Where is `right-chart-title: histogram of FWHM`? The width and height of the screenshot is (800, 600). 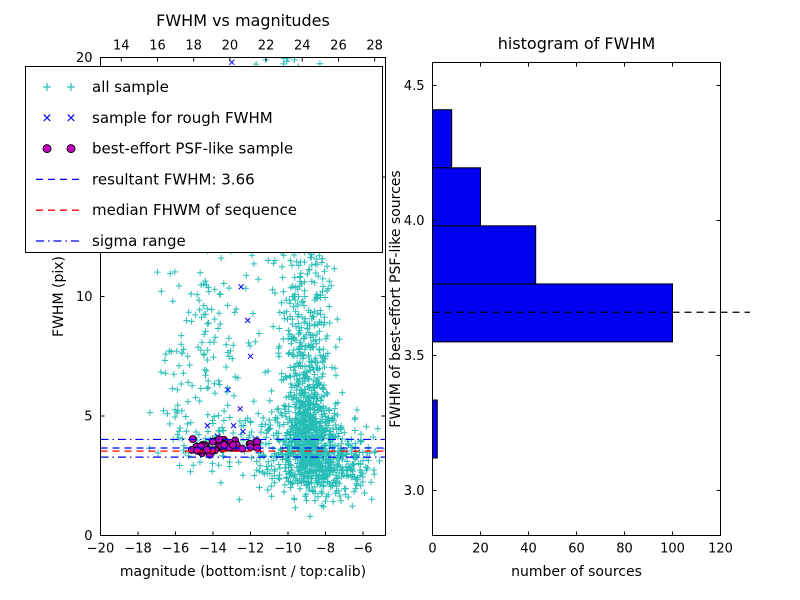
right-chart-title: histogram of FWHM is located at coordinates (577, 43).